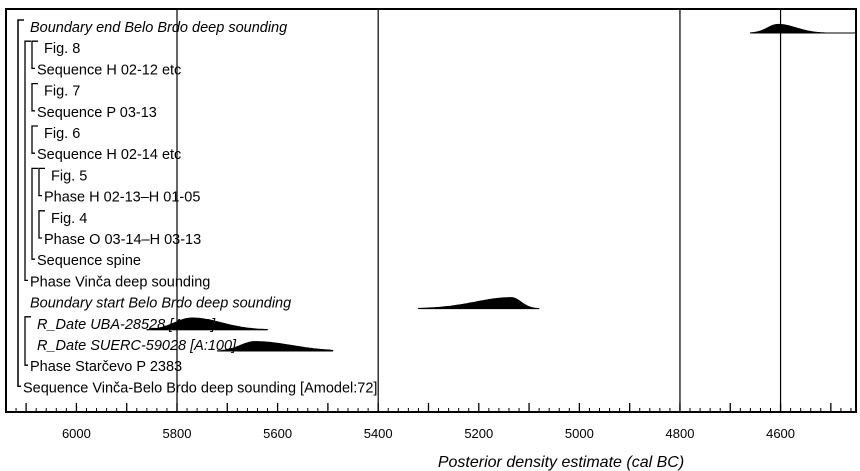 Image resolution: width=860 pixels, height=471 pixels. I want to click on row-label-8: Phase H 02-13–H 01-05, so click(122, 198).